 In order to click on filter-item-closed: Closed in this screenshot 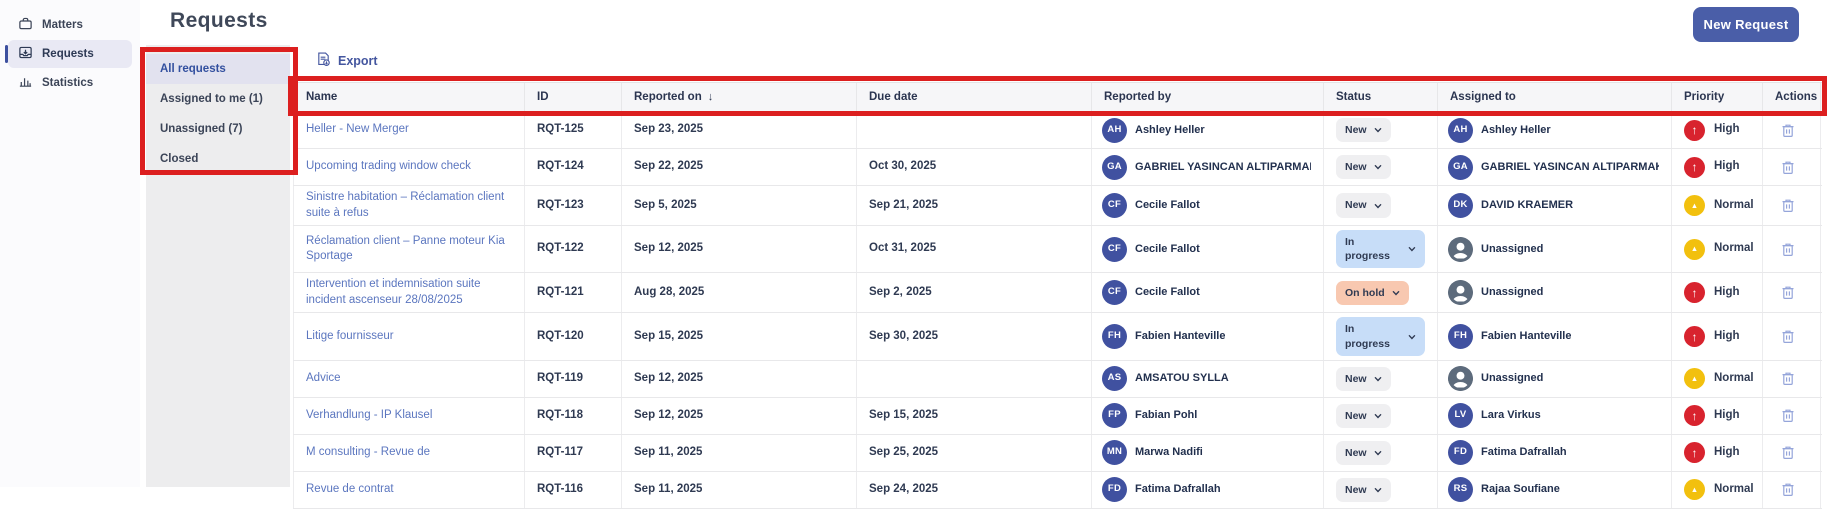, I will do `click(179, 159)`.